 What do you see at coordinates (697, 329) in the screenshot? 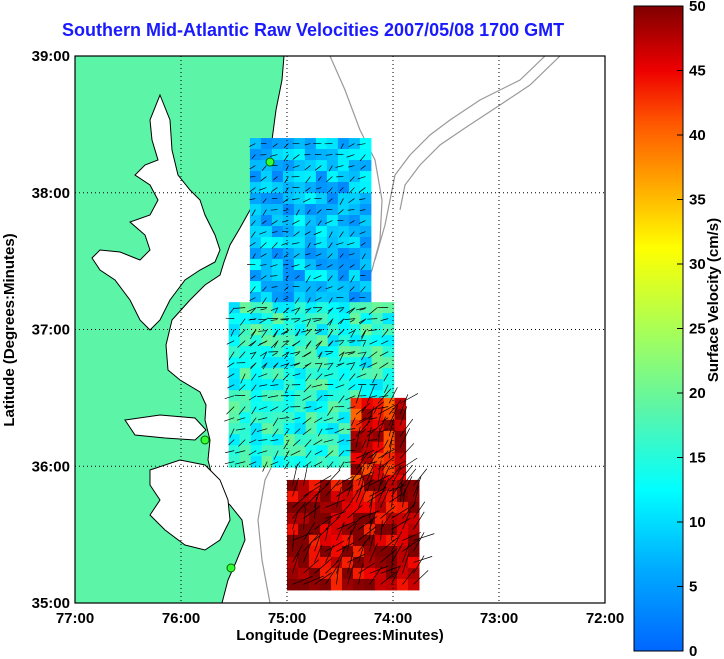
I see `colorbar-tick-label: 25` at bounding box center [697, 329].